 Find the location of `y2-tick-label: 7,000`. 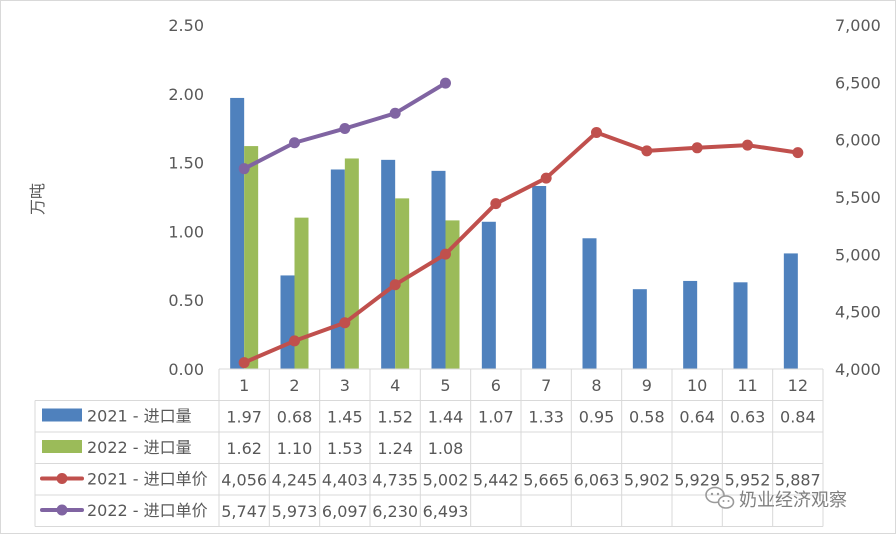

y2-tick-label: 7,000 is located at coordinates (858, 25).